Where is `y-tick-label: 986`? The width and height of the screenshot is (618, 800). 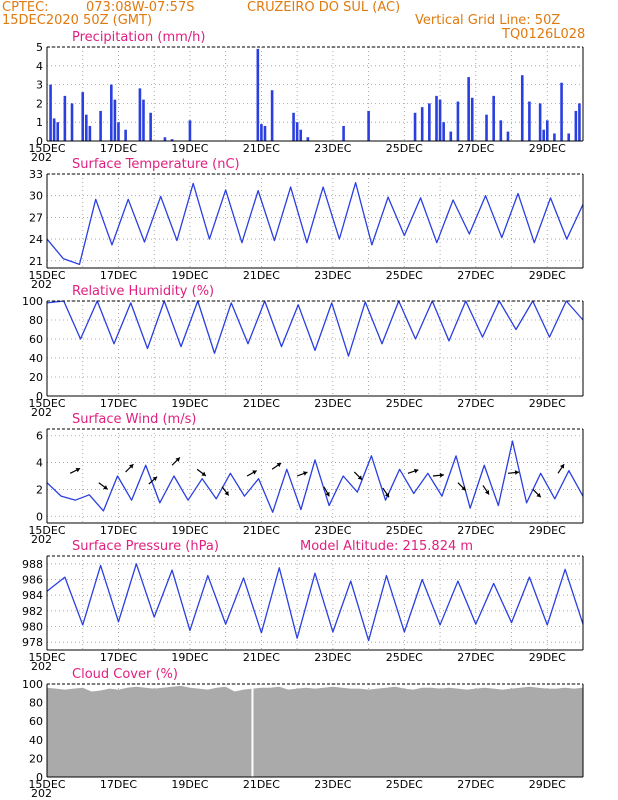
y-tick-label: 986 is located at coordinates (32, 580).